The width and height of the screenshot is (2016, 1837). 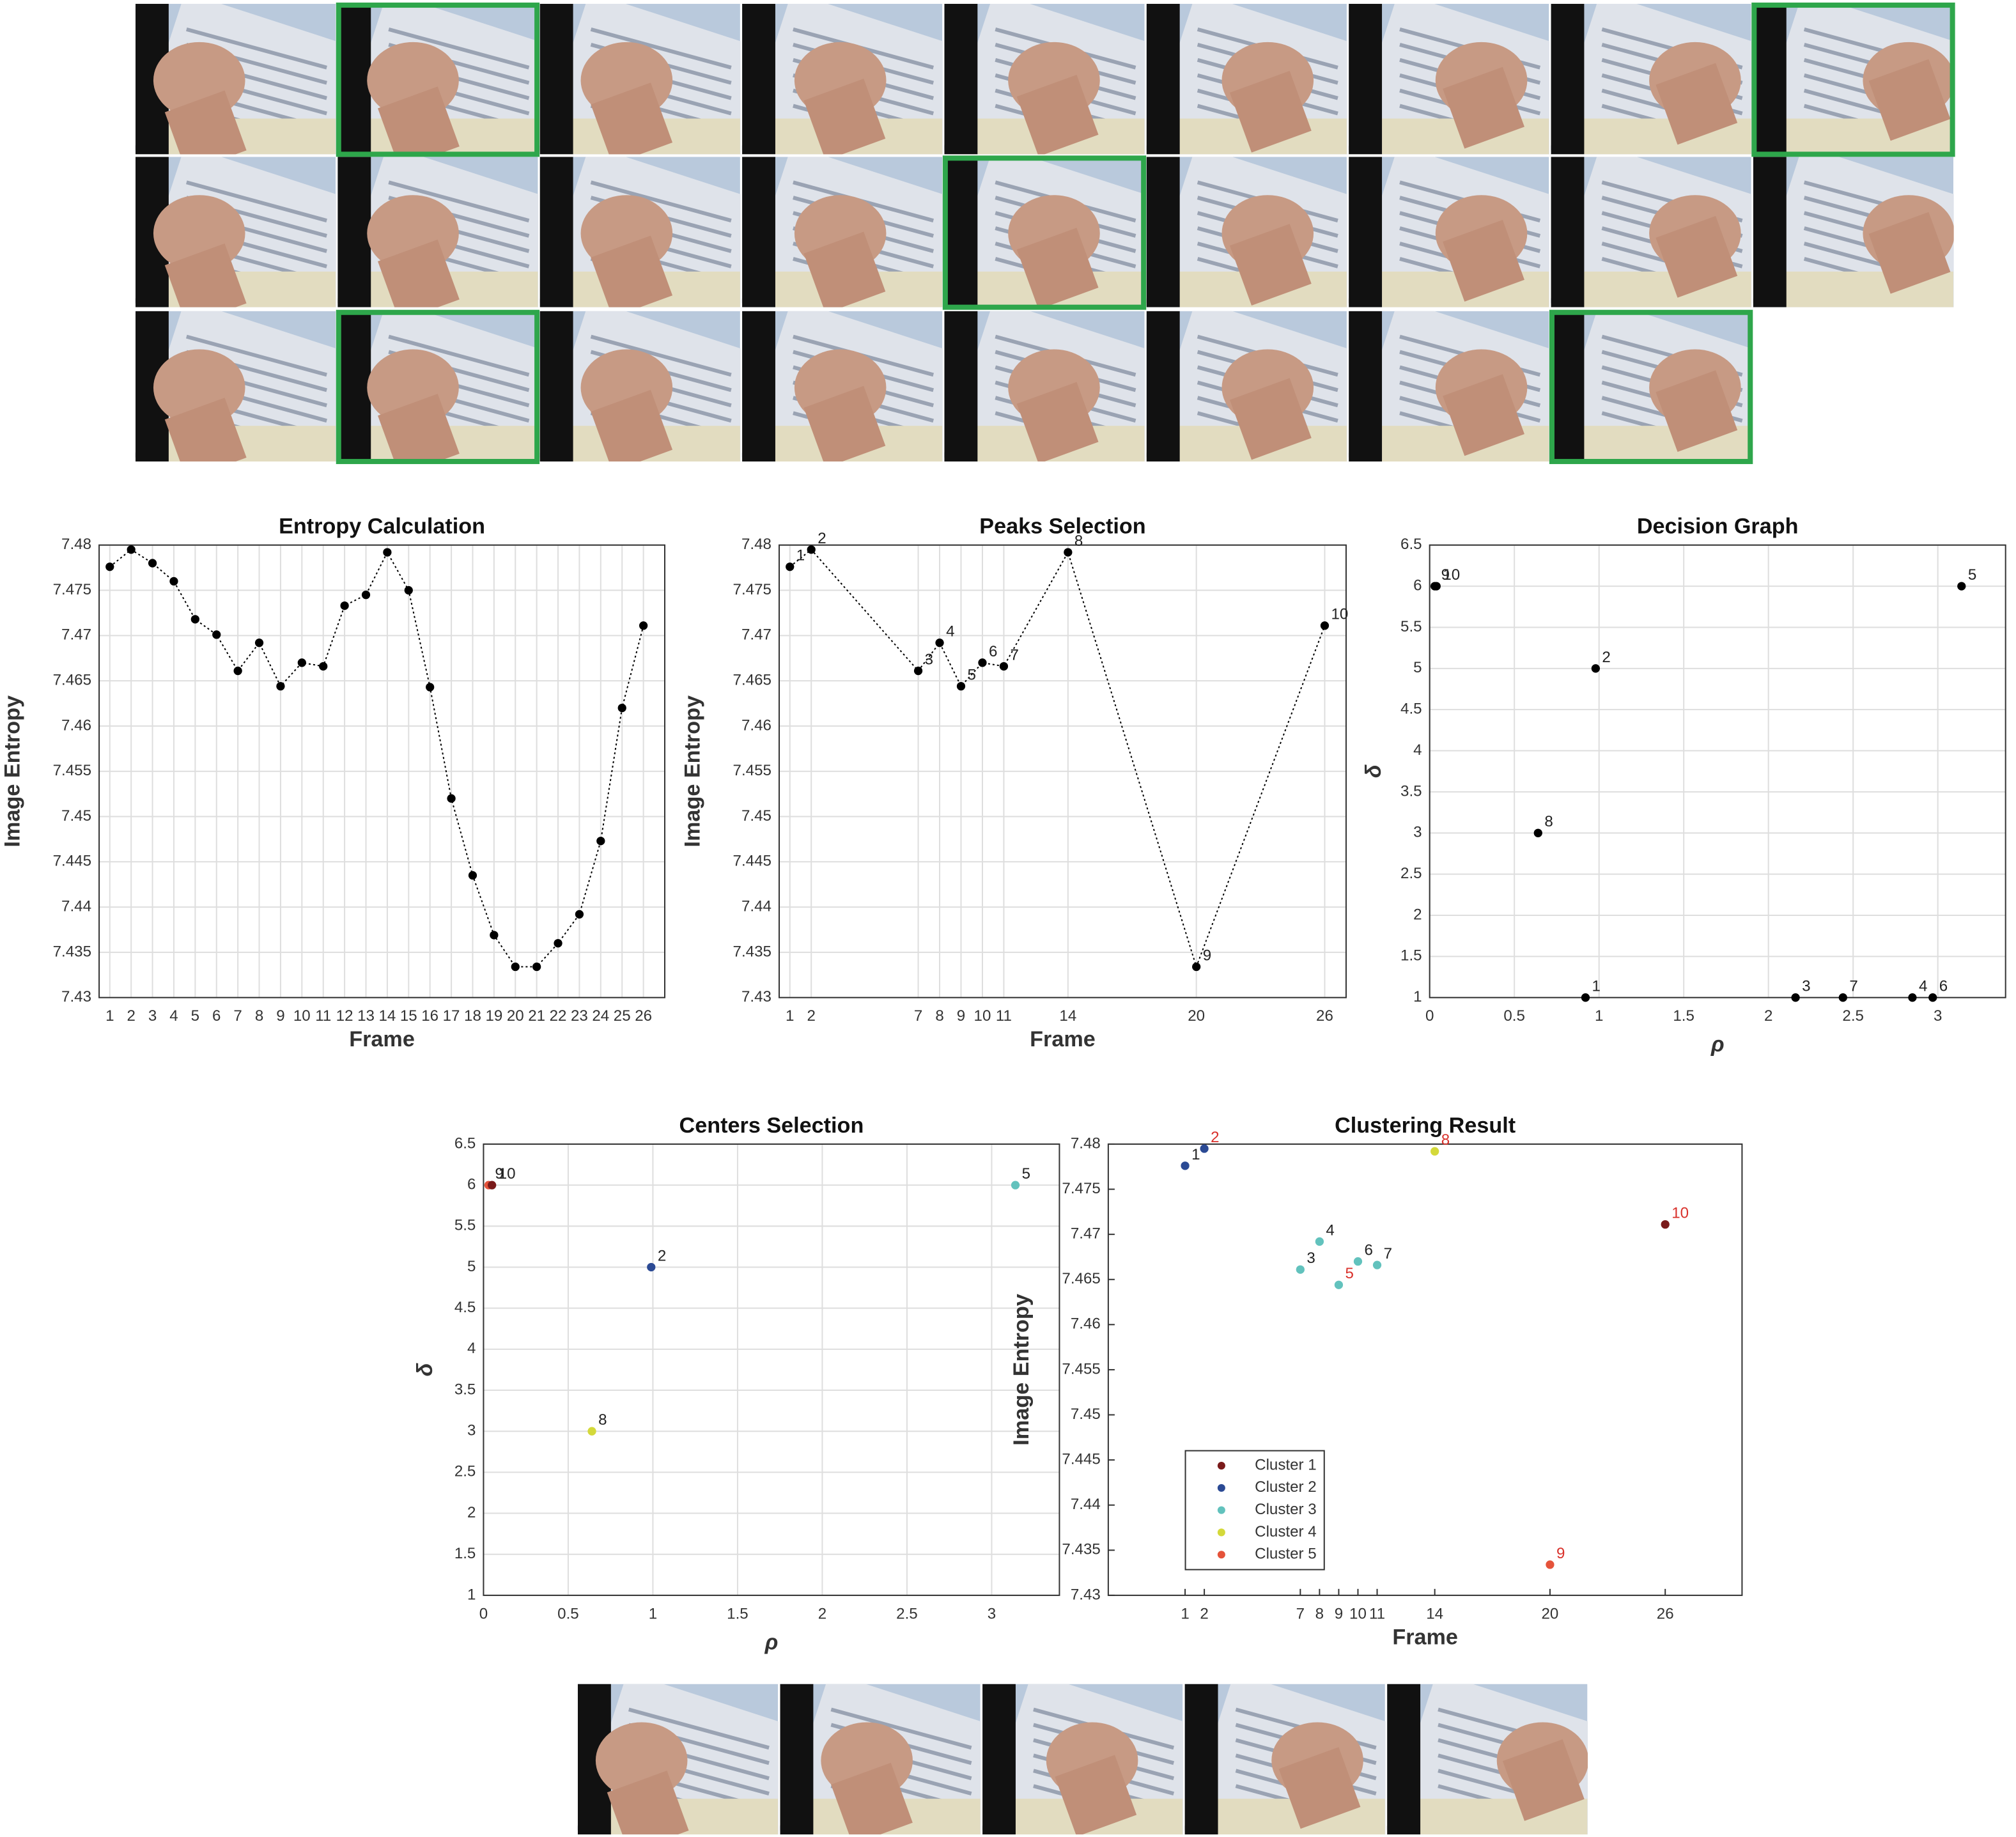 What do you see at coordinates (1062, 527) in the screenshot?
I see `chart-title: Peaks Selection` at bounding box center [1062, 527].